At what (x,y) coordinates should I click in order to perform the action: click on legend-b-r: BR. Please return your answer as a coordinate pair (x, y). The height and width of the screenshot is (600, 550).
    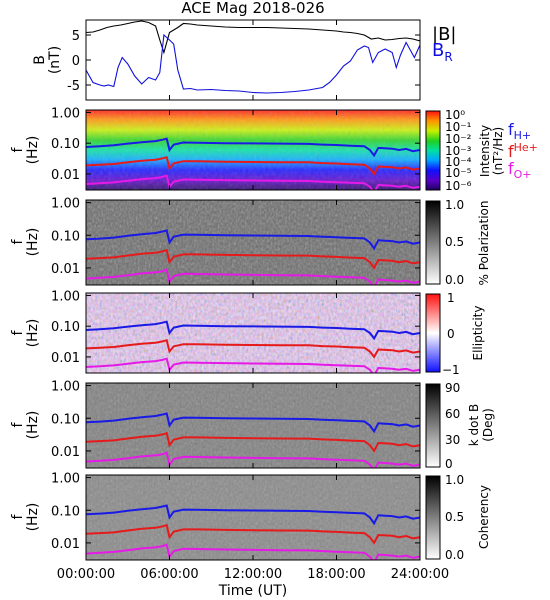
    Looking at the image, I should click on (442, 52).